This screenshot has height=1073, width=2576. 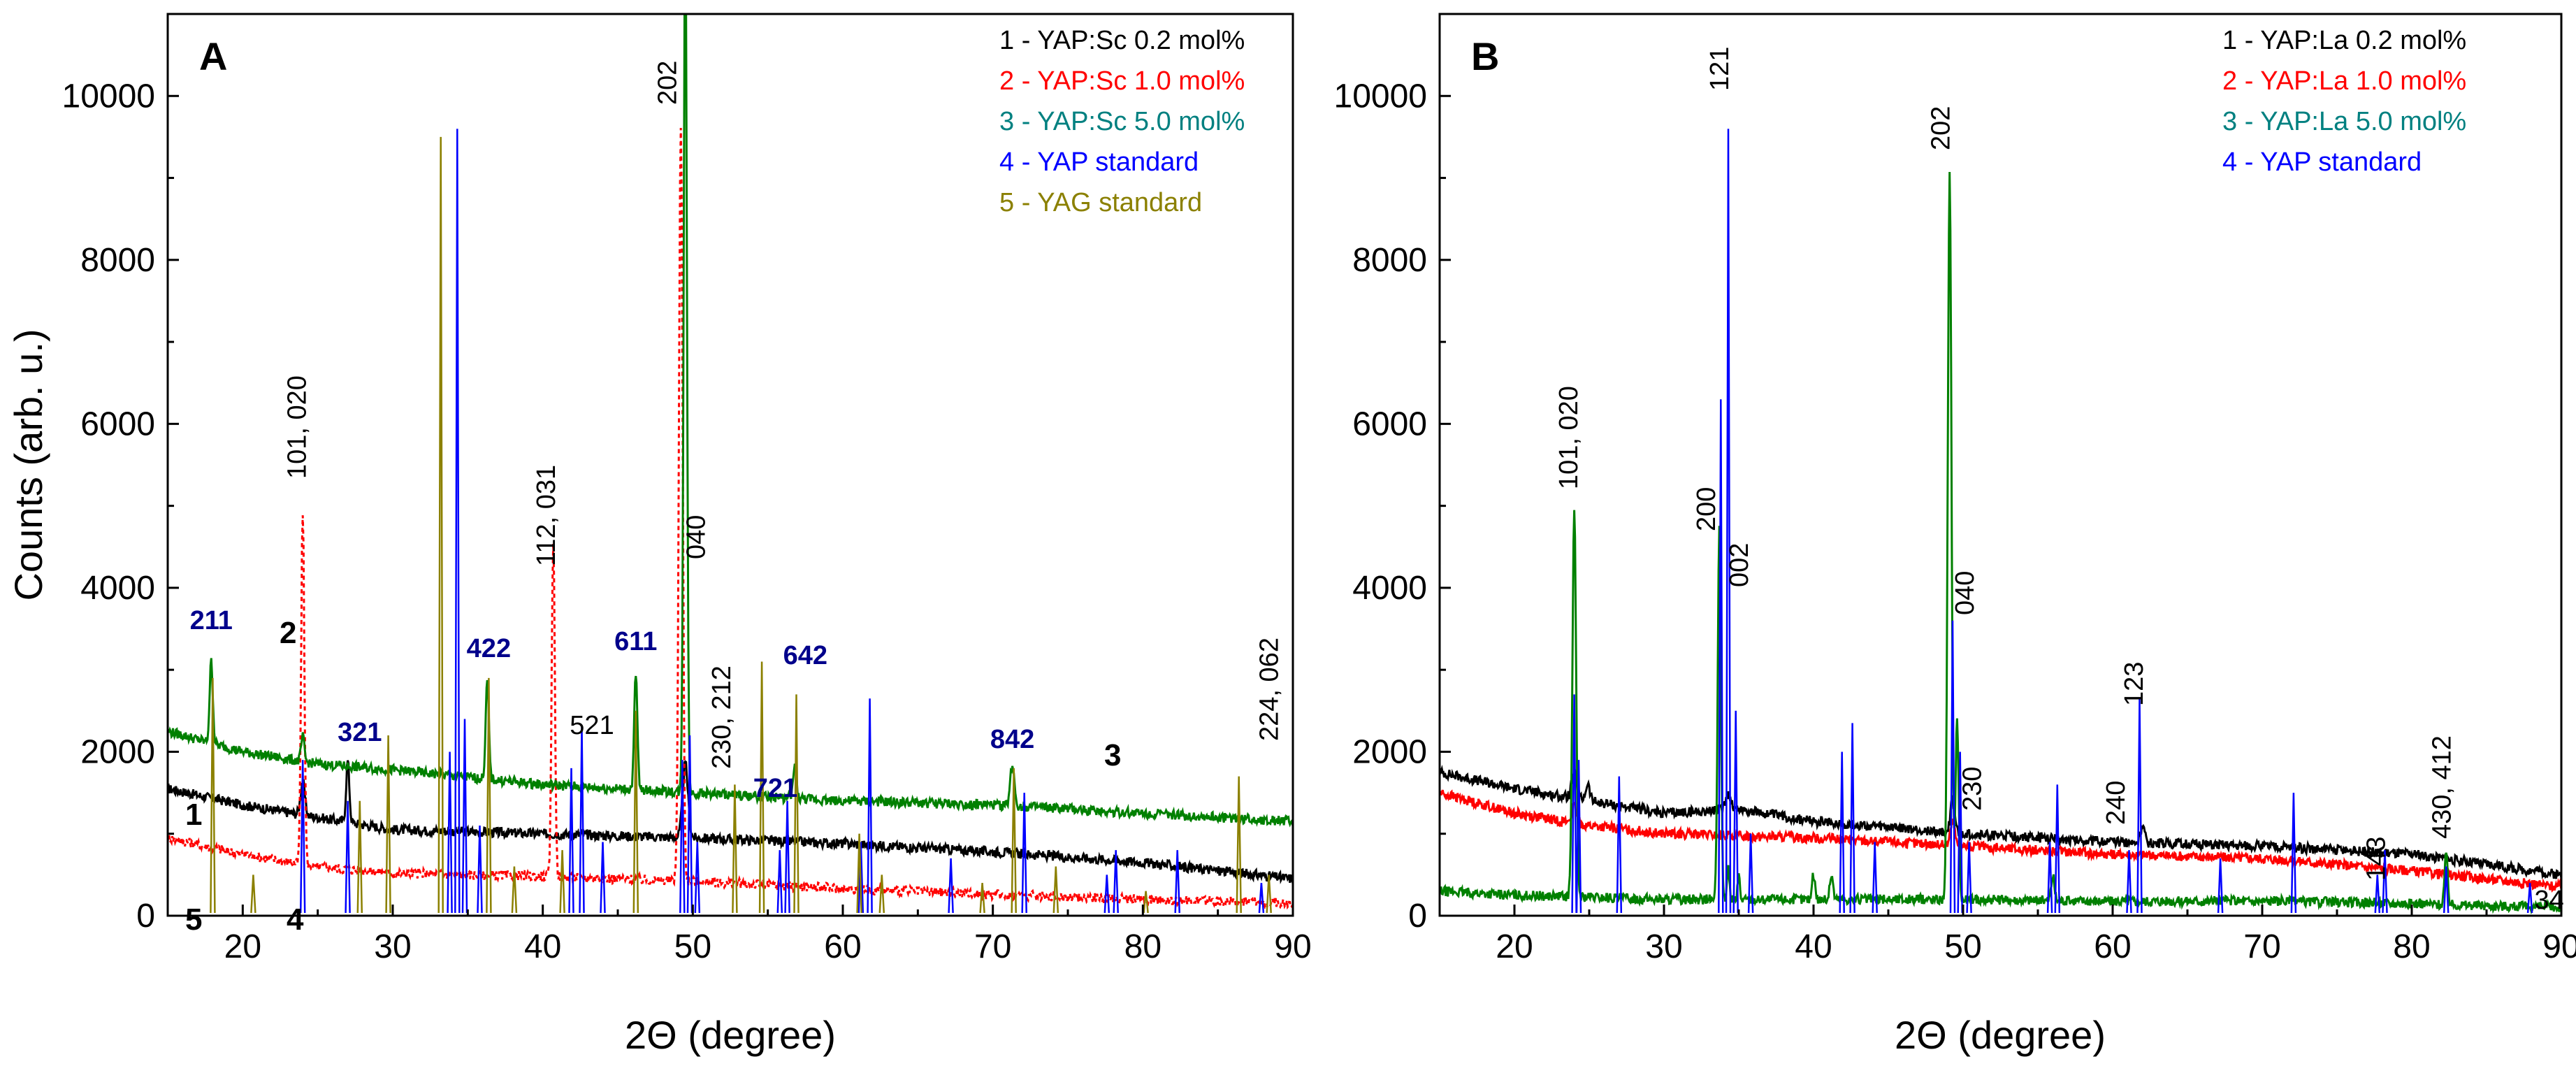 What do you see at coordinates (489, 649) in the screenshot?
I see `peak-label: 422` at bounding box center [489, 649].